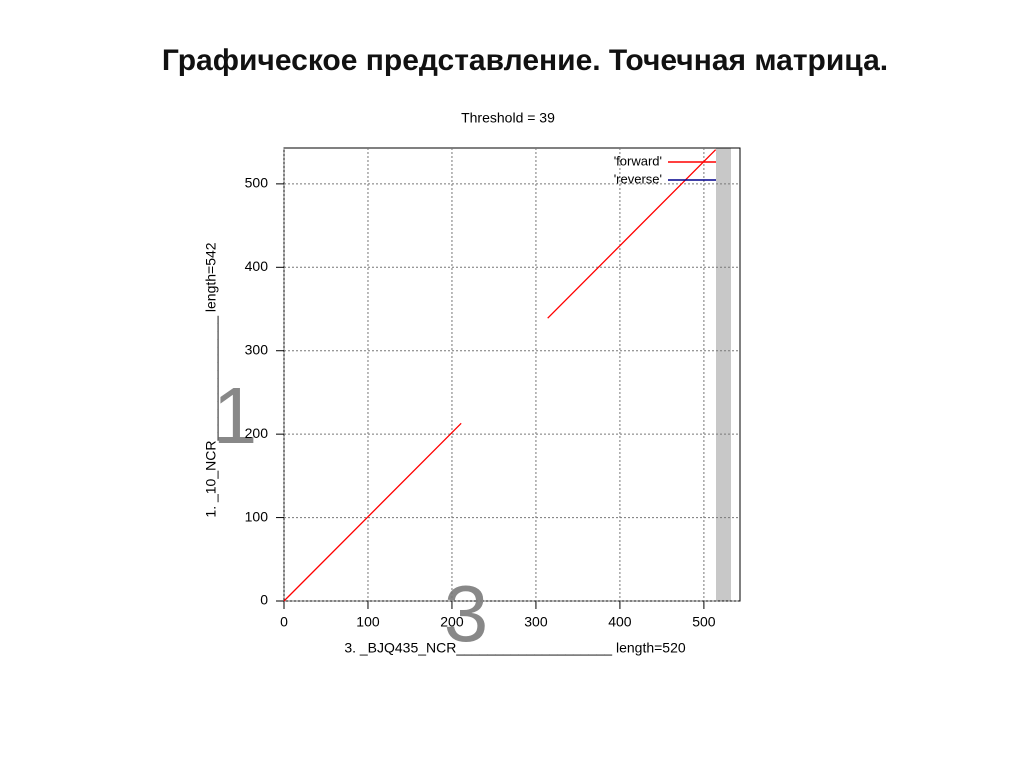 The height and width of the screenshot is (767, 1024). Describe the element at coordinates (284, 622) in the screenshot. I see `x-tick-label: 0` at that location.